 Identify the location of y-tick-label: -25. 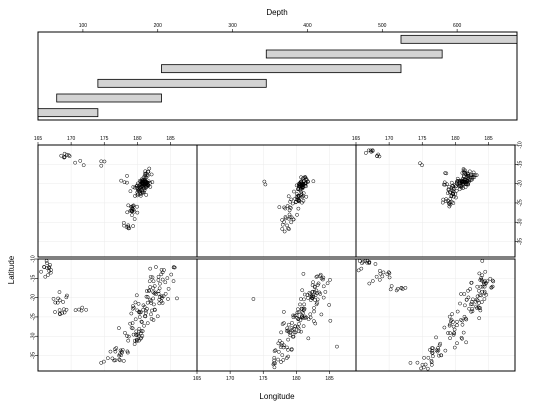
(33, 316).